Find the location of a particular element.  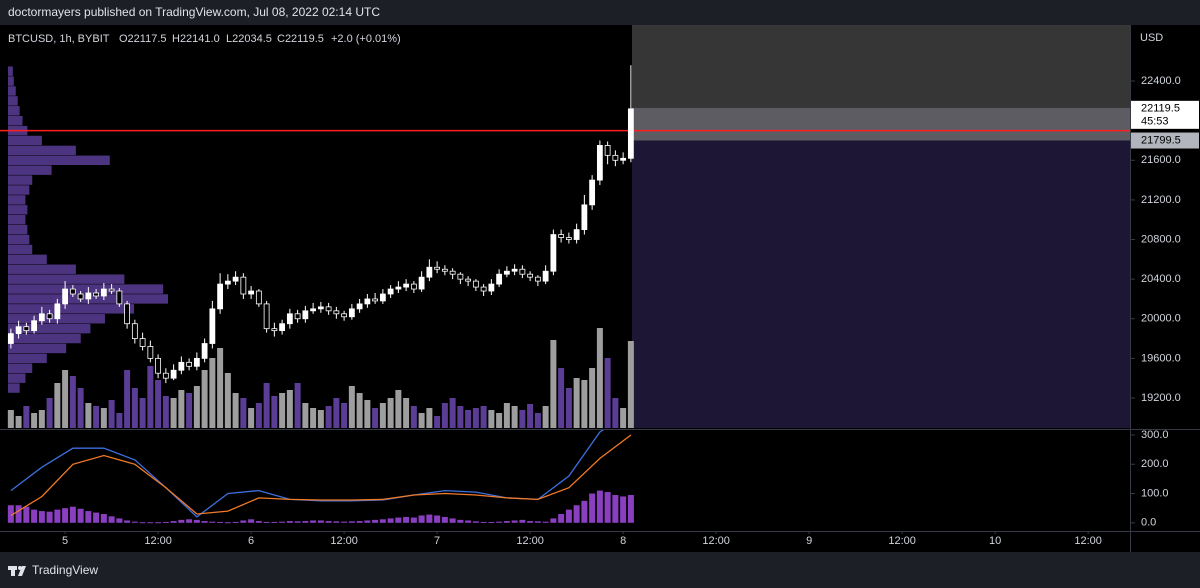

x-tick-label: 7 is located at coordinates (437, 541).